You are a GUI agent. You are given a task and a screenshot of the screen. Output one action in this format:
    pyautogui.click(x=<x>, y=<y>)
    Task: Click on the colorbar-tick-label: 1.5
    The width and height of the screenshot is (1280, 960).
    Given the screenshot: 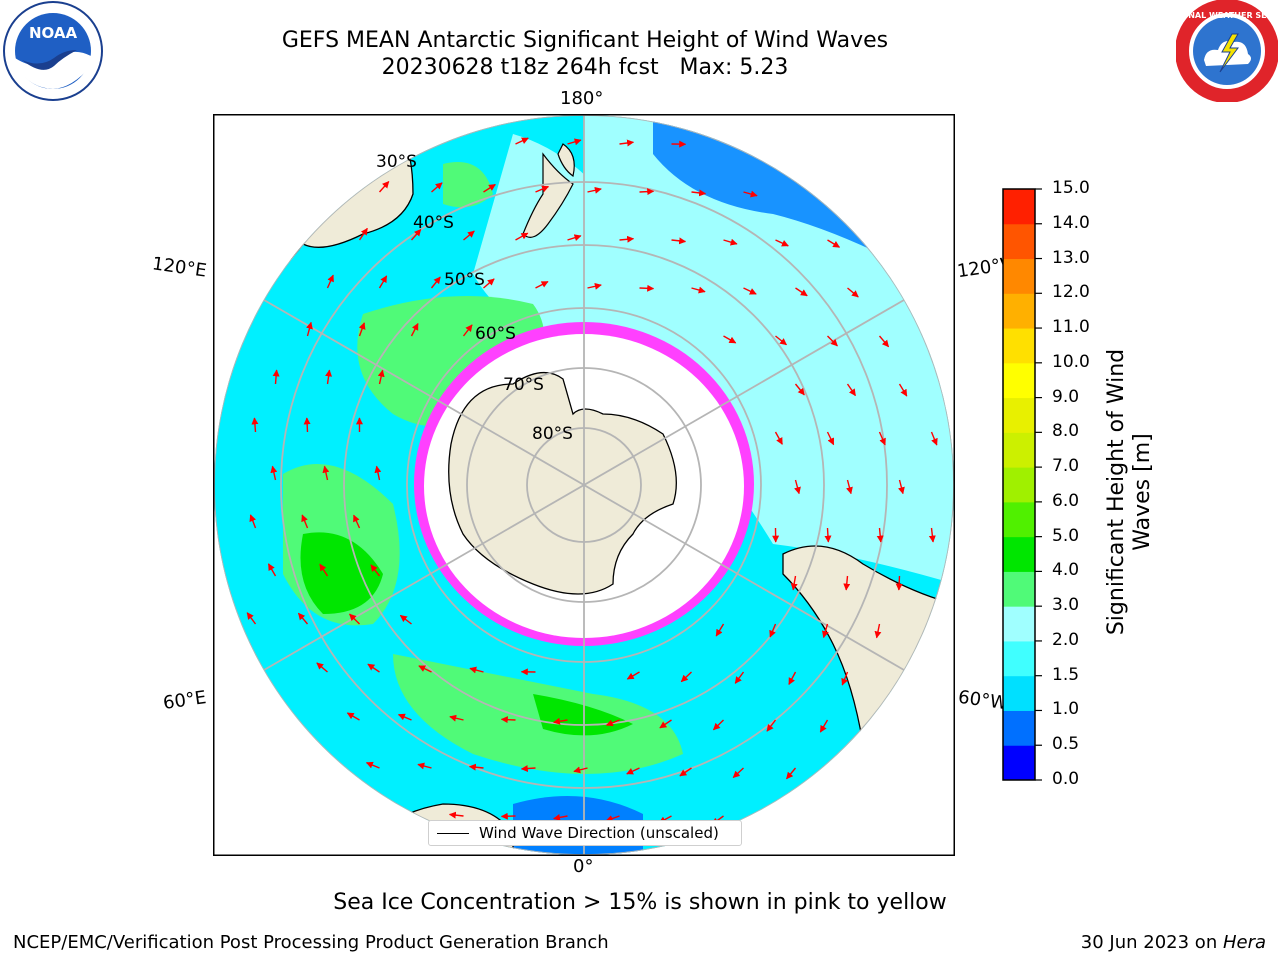 What is the action you would take?
    pyautogui.click(x=1066, y=674)
    